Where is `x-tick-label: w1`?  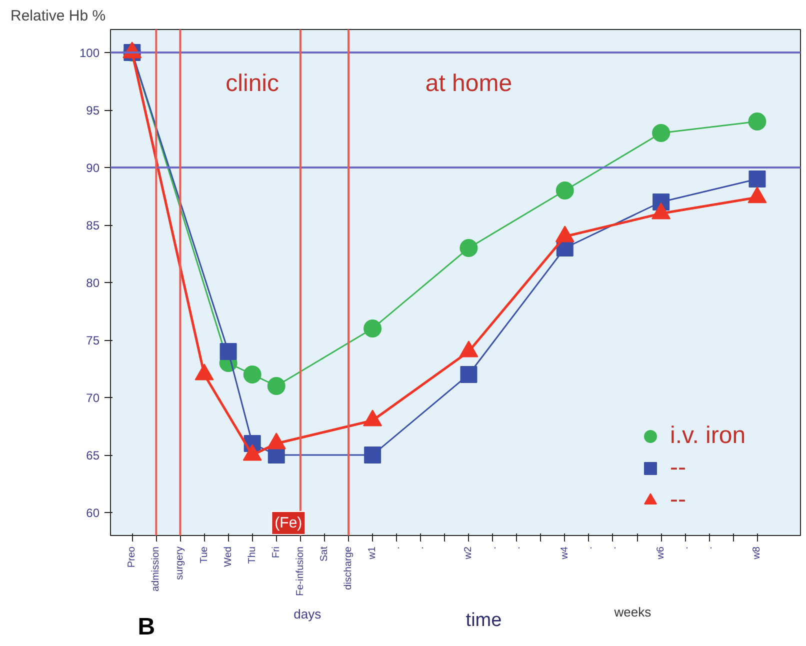 x-tick-label: w1 is located at coordinates (372, 553).